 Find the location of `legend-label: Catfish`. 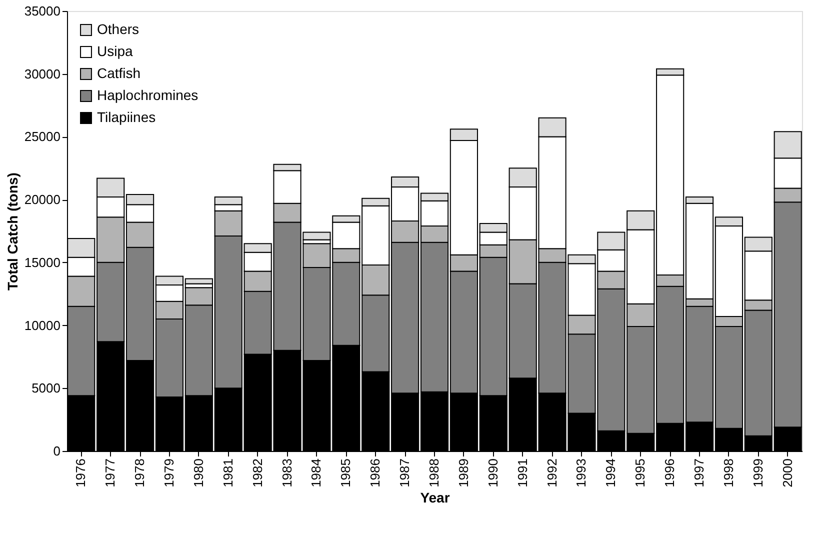

legend-label: Catfish is located at coordinates (119, 73).